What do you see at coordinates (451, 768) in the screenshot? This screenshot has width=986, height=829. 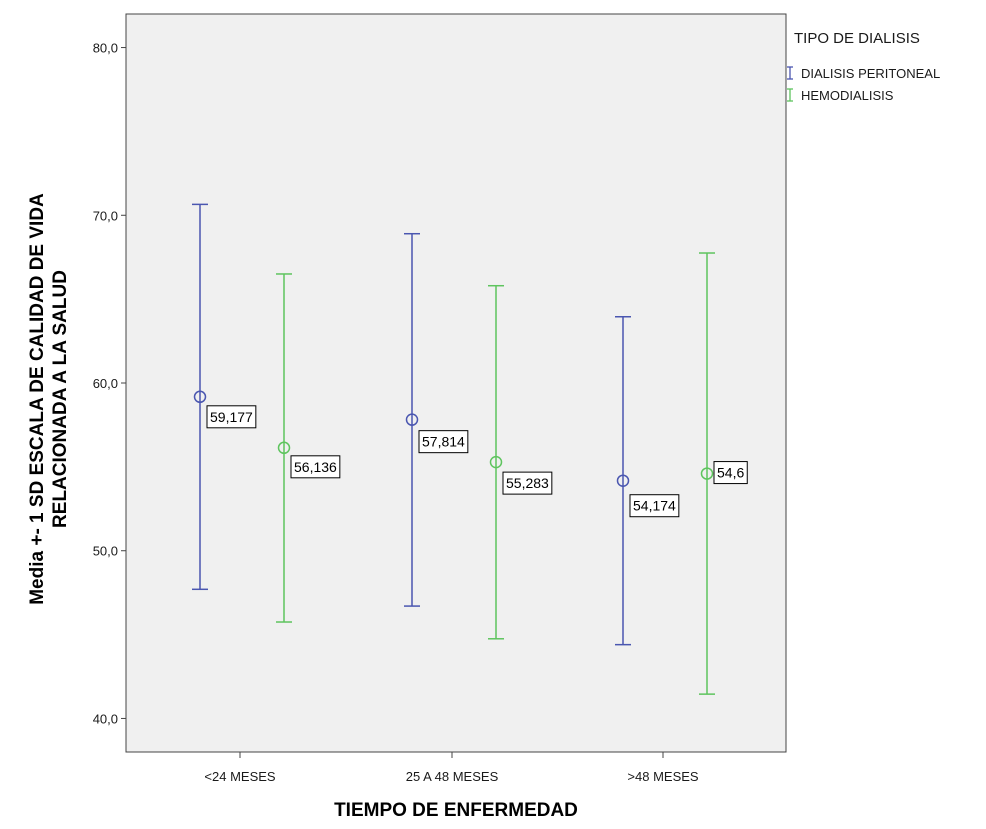 I see `x-axis: <24 MESES 25 A 48 MESES >48 MESES` at bounding box center [451, 768].